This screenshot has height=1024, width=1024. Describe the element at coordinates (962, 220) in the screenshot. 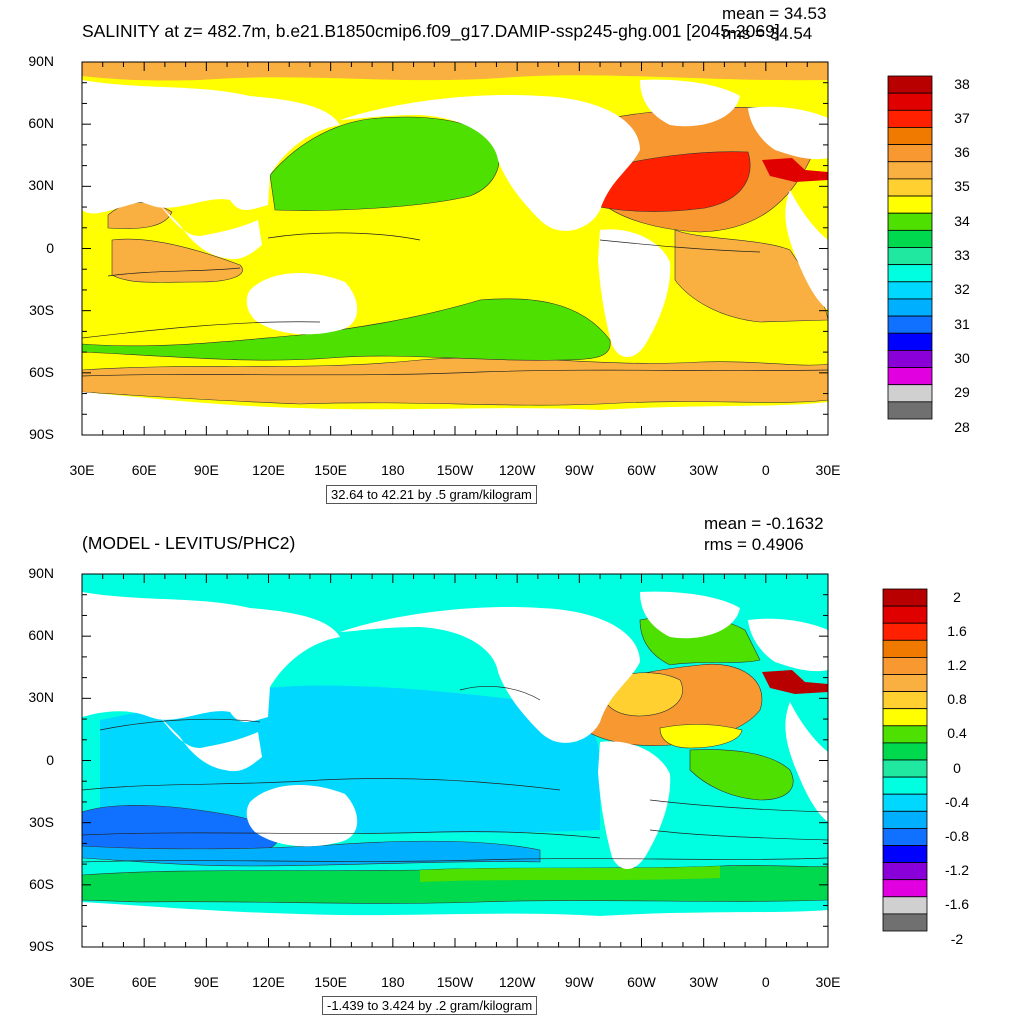

I see `top-colorbar-label: 34` at that location.